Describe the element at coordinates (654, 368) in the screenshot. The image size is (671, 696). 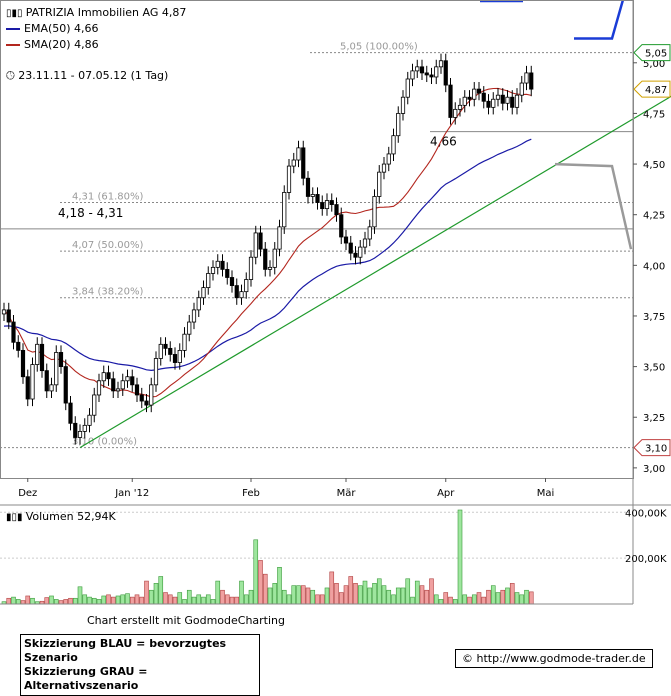
I see `y-tick-label: 3,50` at that location.